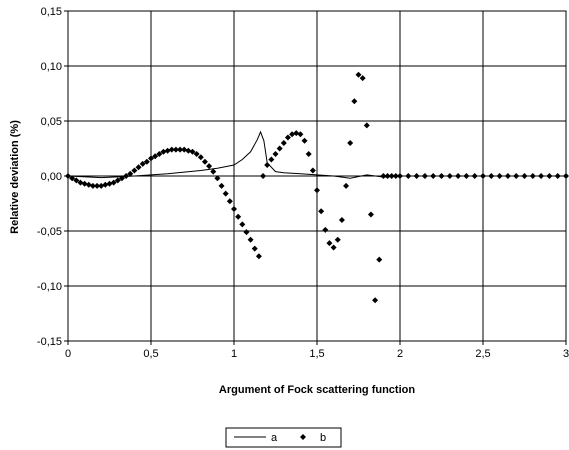 The height and width of the screenshot is (450, 569). What do you see at coordinates (317, 390) in the screenshot?
I see `x-axis-title: Argument of Fock scattering function` at bounding box center [317, 390].